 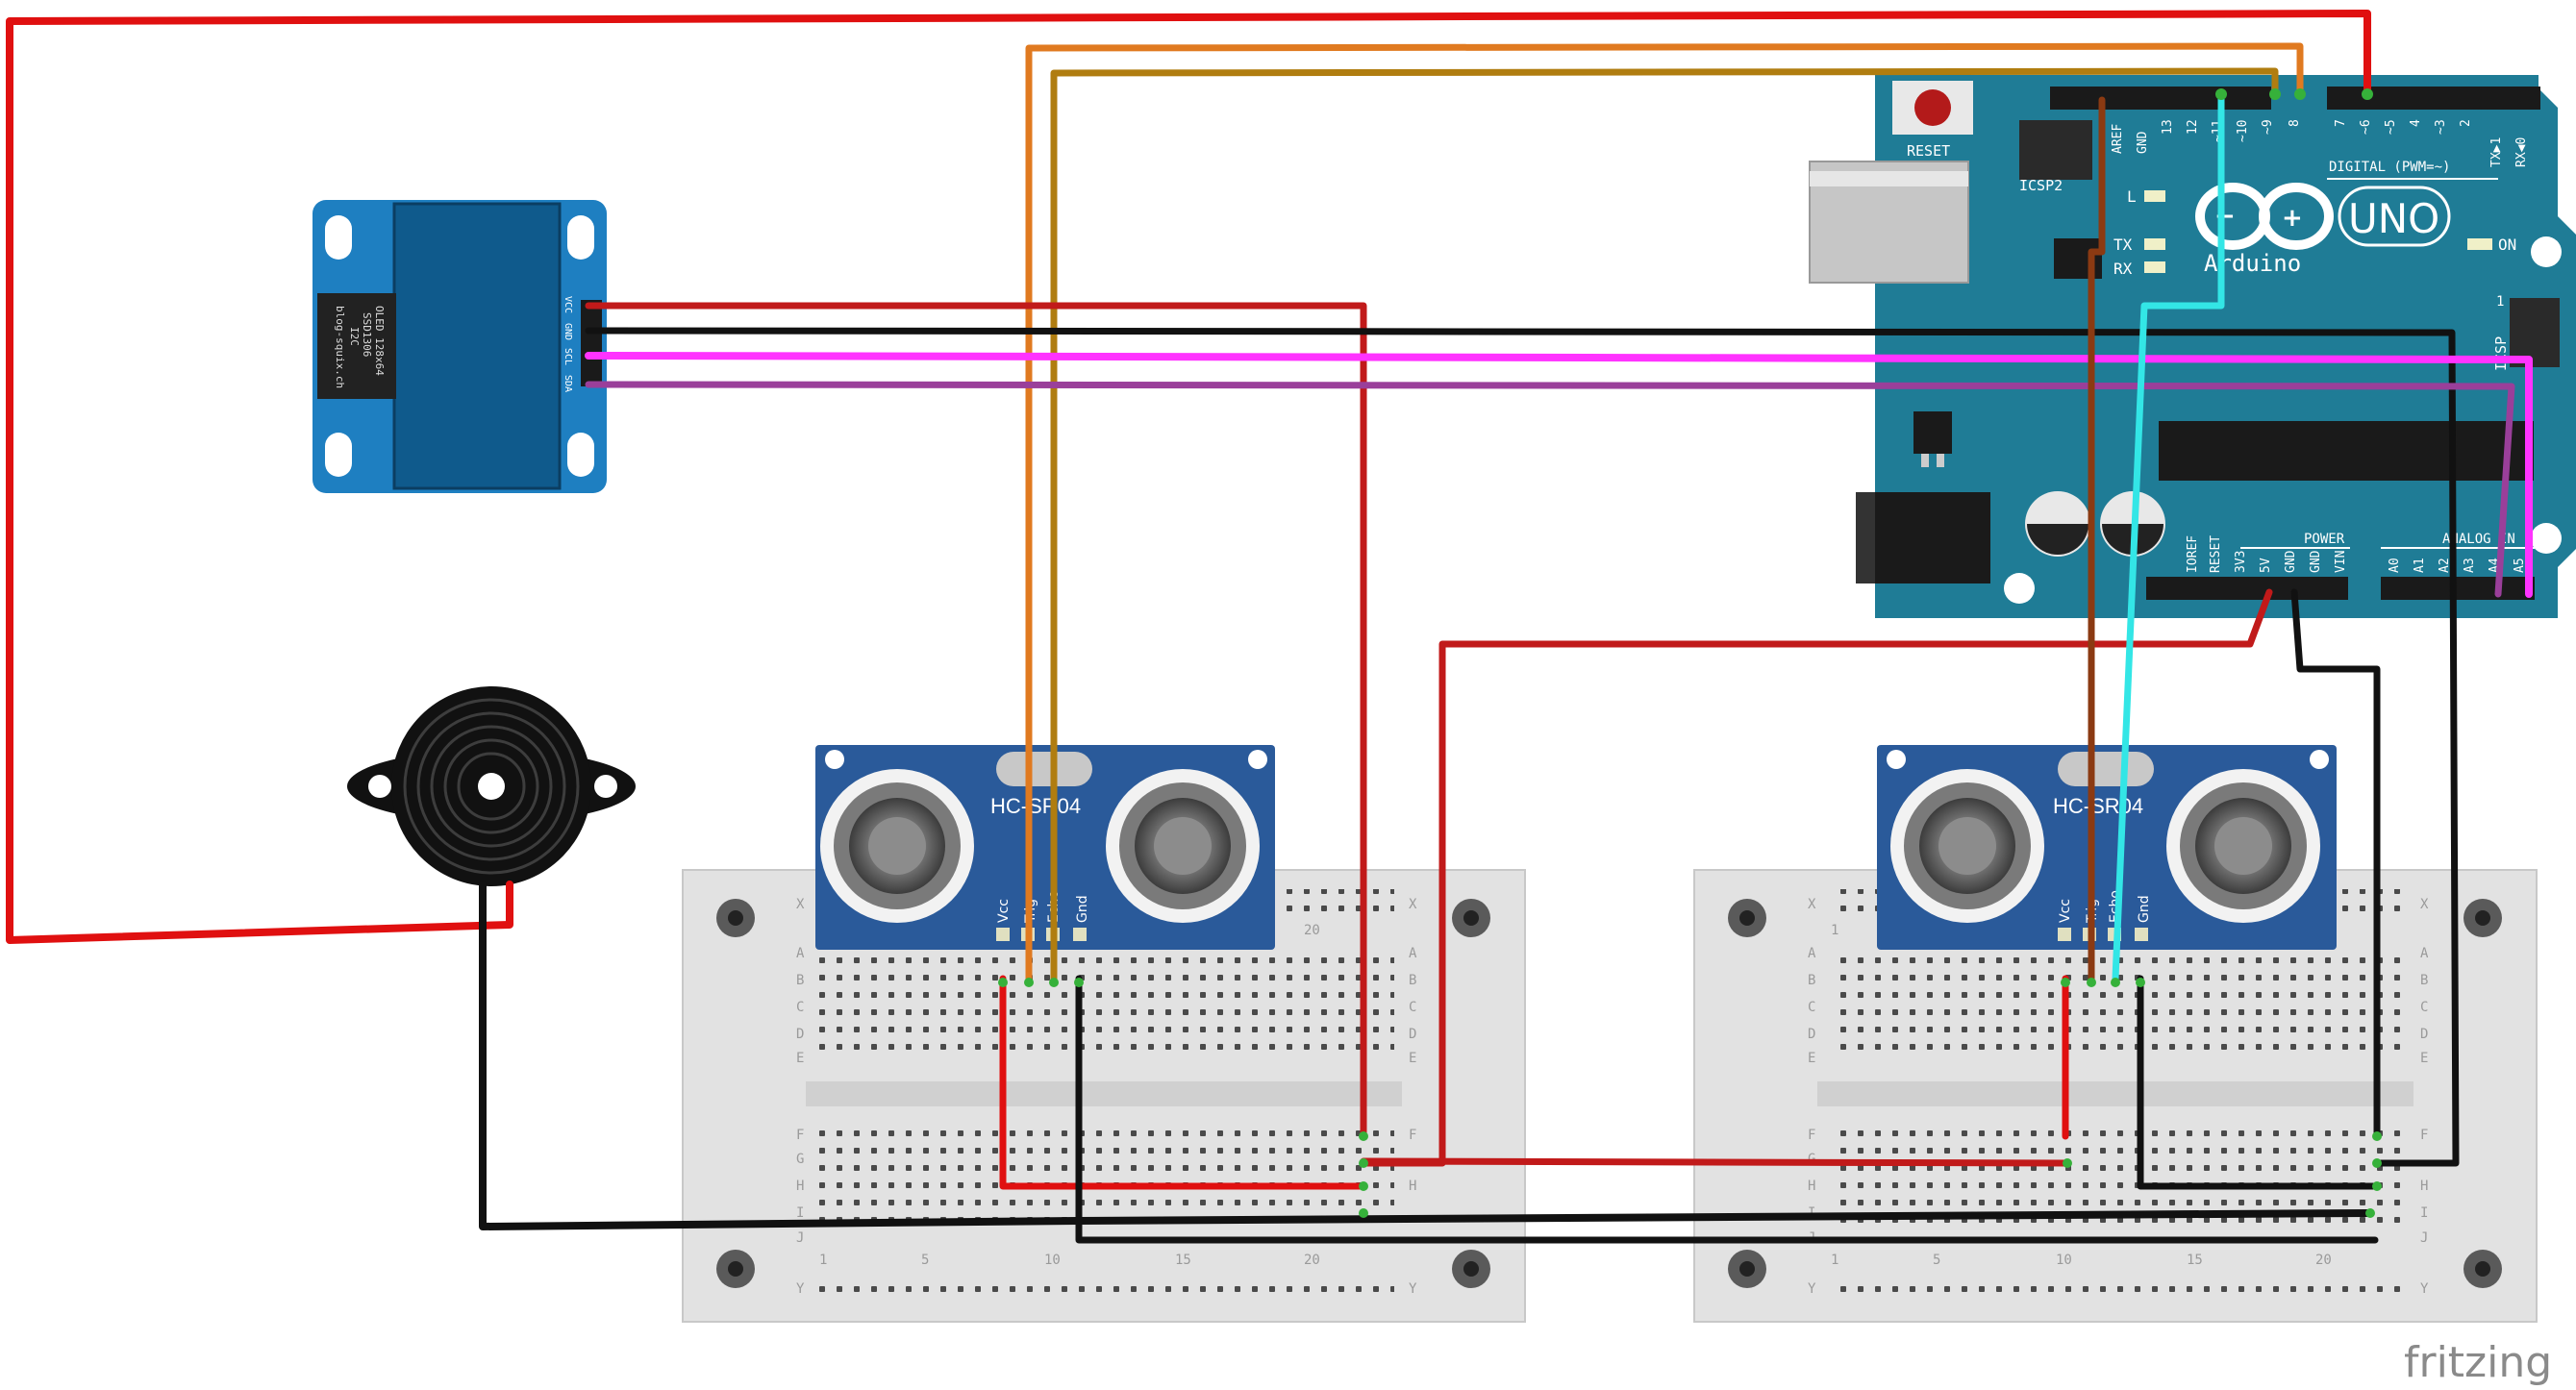 What do you see at coordinates (2144, 909) in the screenshot?
I see `sensor-right-pin-gnd: Gnd` at bounding box center [2144, 909].